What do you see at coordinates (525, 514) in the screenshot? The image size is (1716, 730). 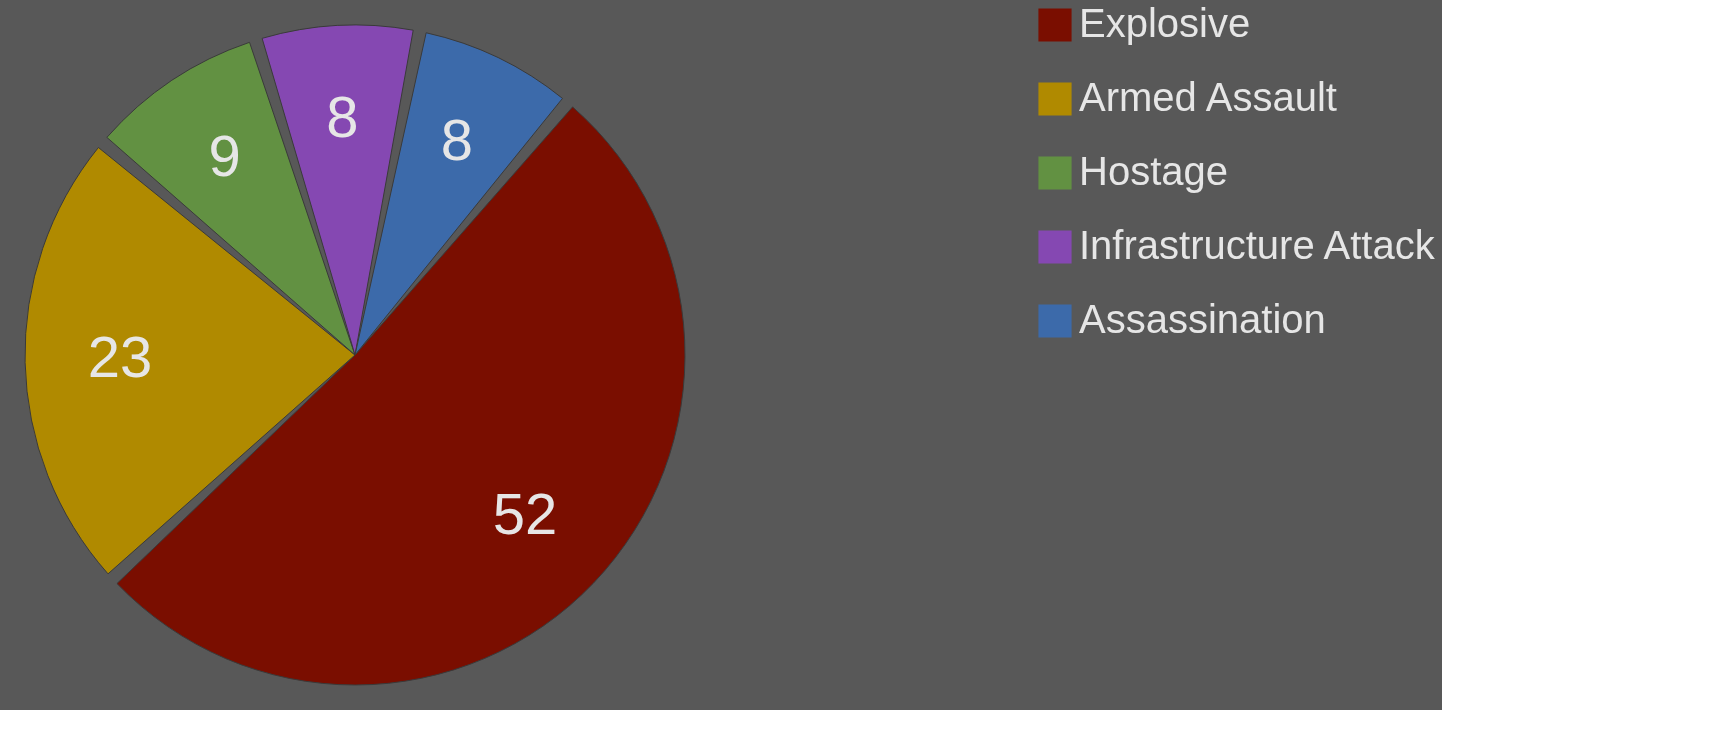 I see `data-label: 52` at bounding box center [525, 514].